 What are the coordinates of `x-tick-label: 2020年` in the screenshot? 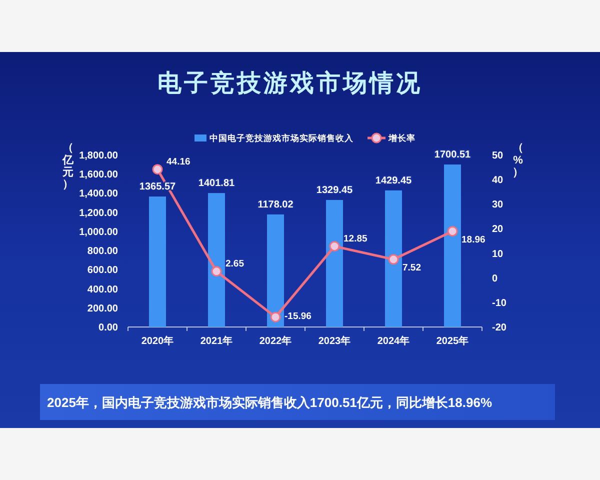 It's located at (157, 341).